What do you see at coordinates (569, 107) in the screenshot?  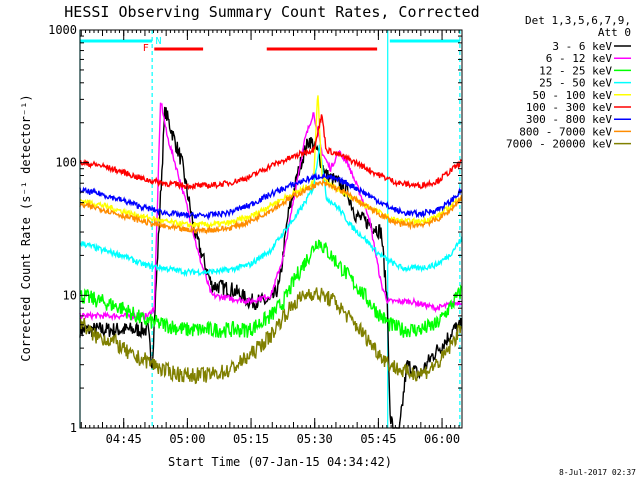 I see `legend-entry-label: 100 - 300 keV` at bounding box center [569, 107].